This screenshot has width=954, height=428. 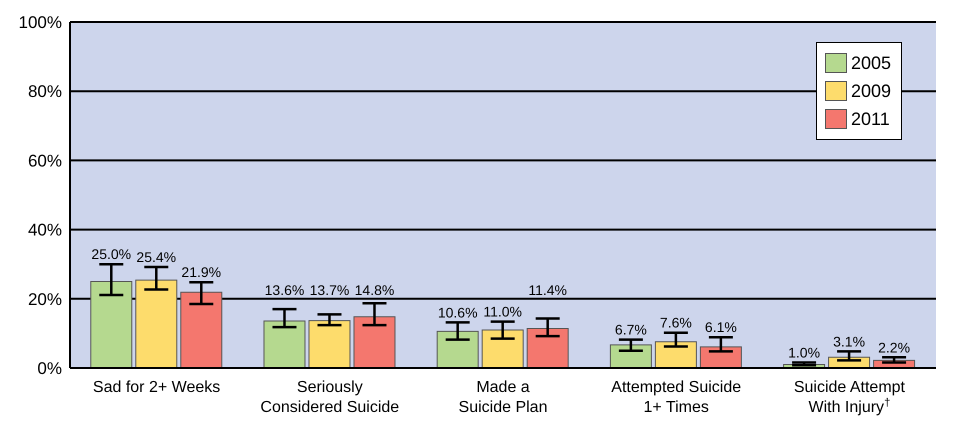 I want to click on y-tick-label: 100%, so click(x=40, y=22).